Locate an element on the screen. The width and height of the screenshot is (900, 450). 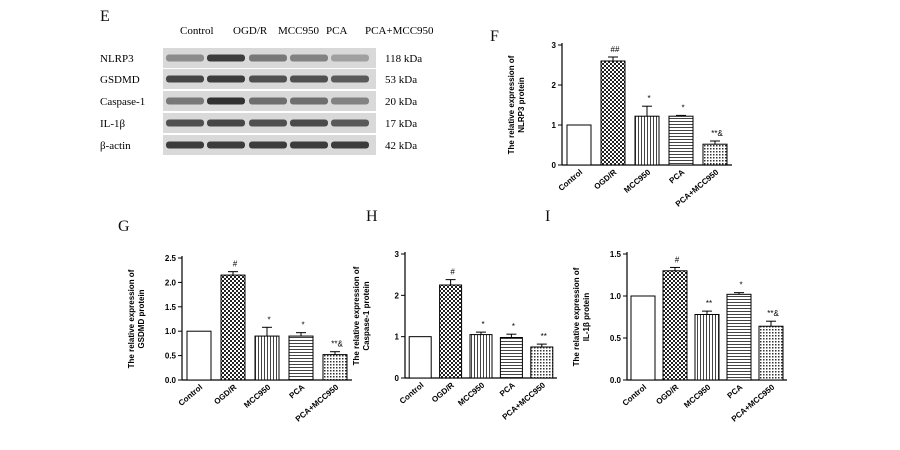
protein-label: IL-1β is located at coordinates (113, 124).